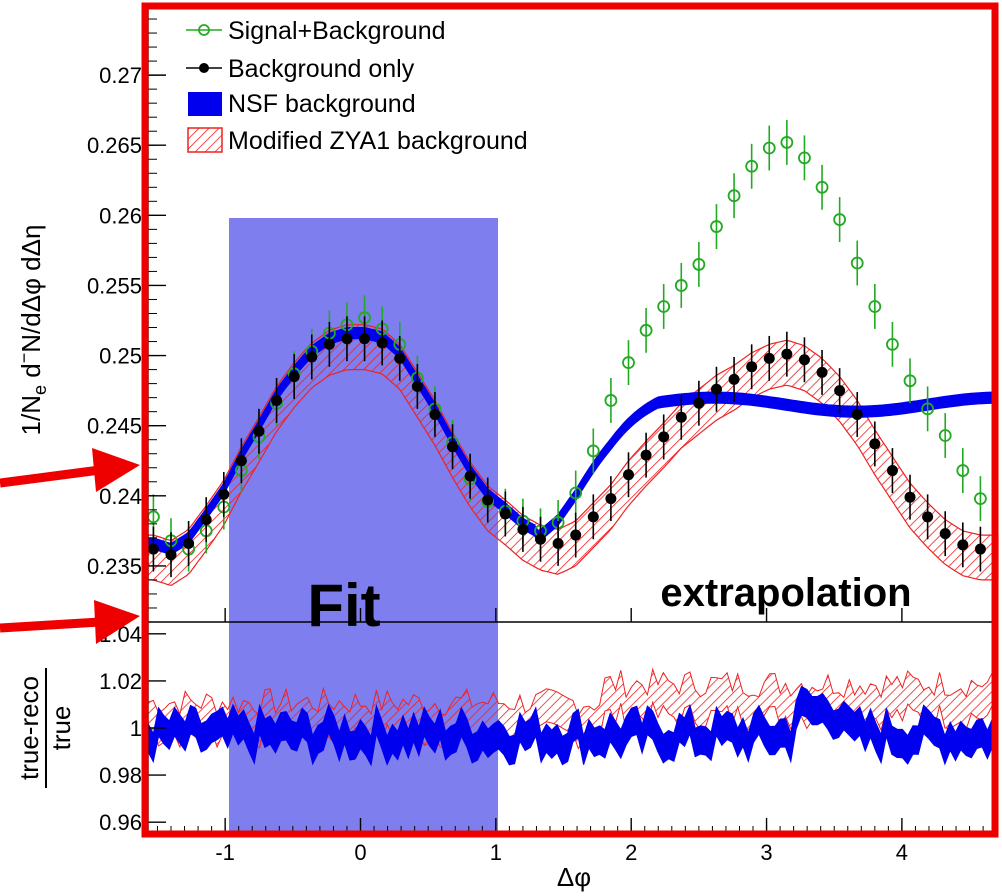 This screenshot has height=896, width=1002. Describe the element at coordinates (120, 822) in the screenshot. I see `bottom-y-tick-label: 0.96` at that location.